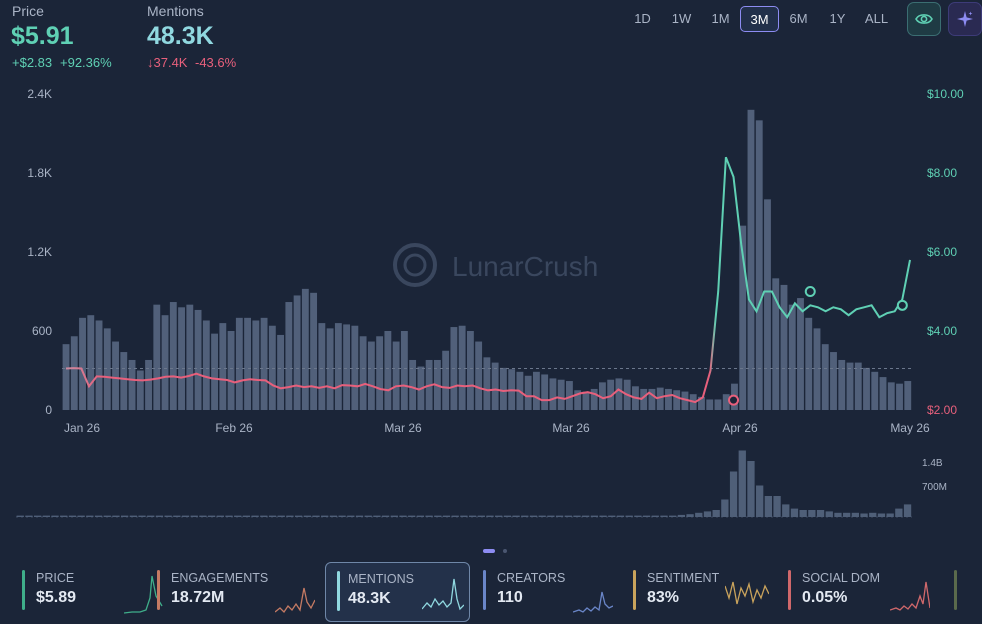  I want to click on ai-insights-button, so click(965, 19).